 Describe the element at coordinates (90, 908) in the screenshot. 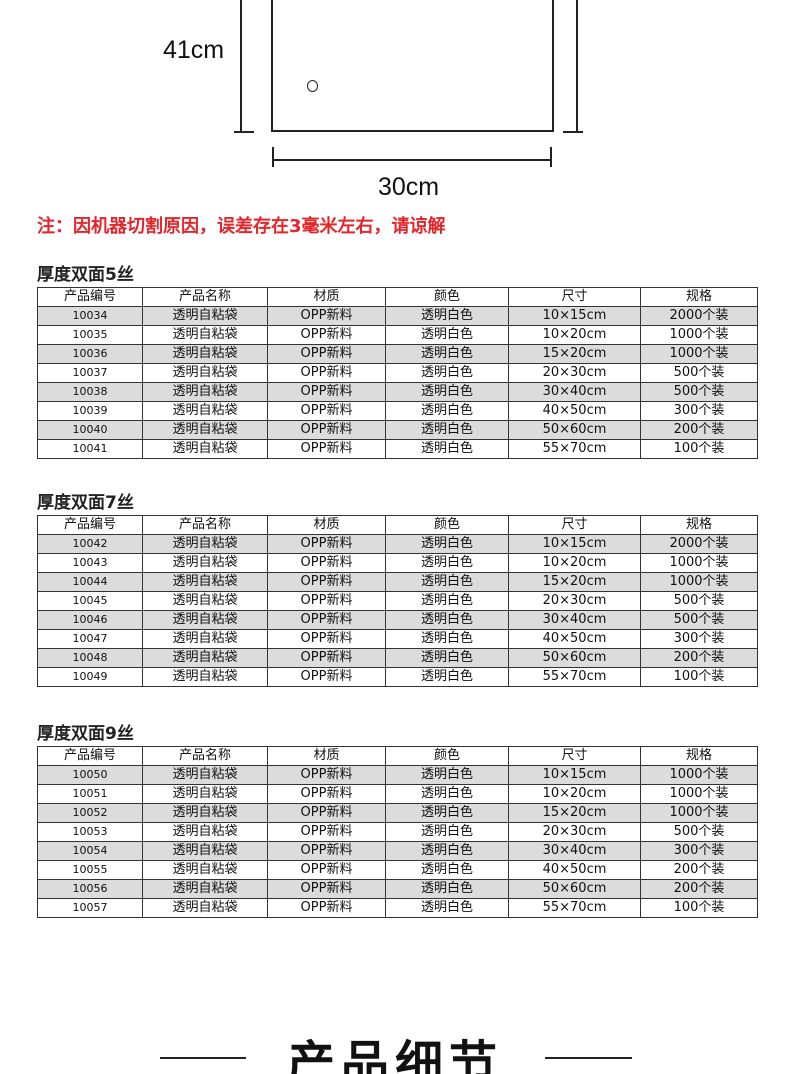

I see `table-cell: 10057` at that location.